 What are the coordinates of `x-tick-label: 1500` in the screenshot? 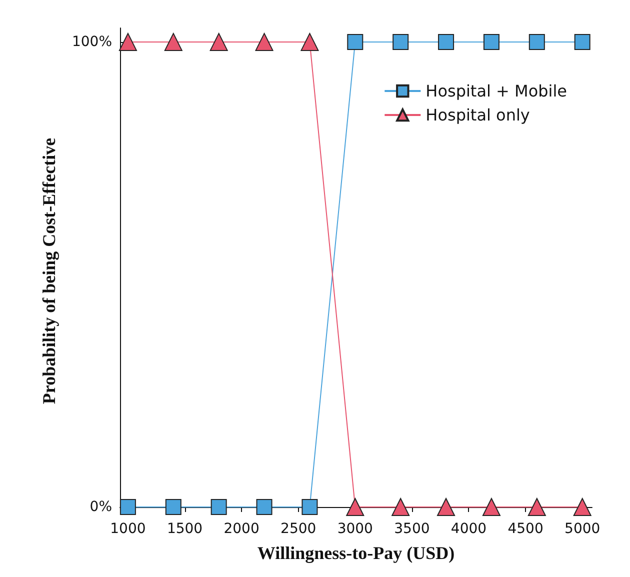 It's located at (184, 529).